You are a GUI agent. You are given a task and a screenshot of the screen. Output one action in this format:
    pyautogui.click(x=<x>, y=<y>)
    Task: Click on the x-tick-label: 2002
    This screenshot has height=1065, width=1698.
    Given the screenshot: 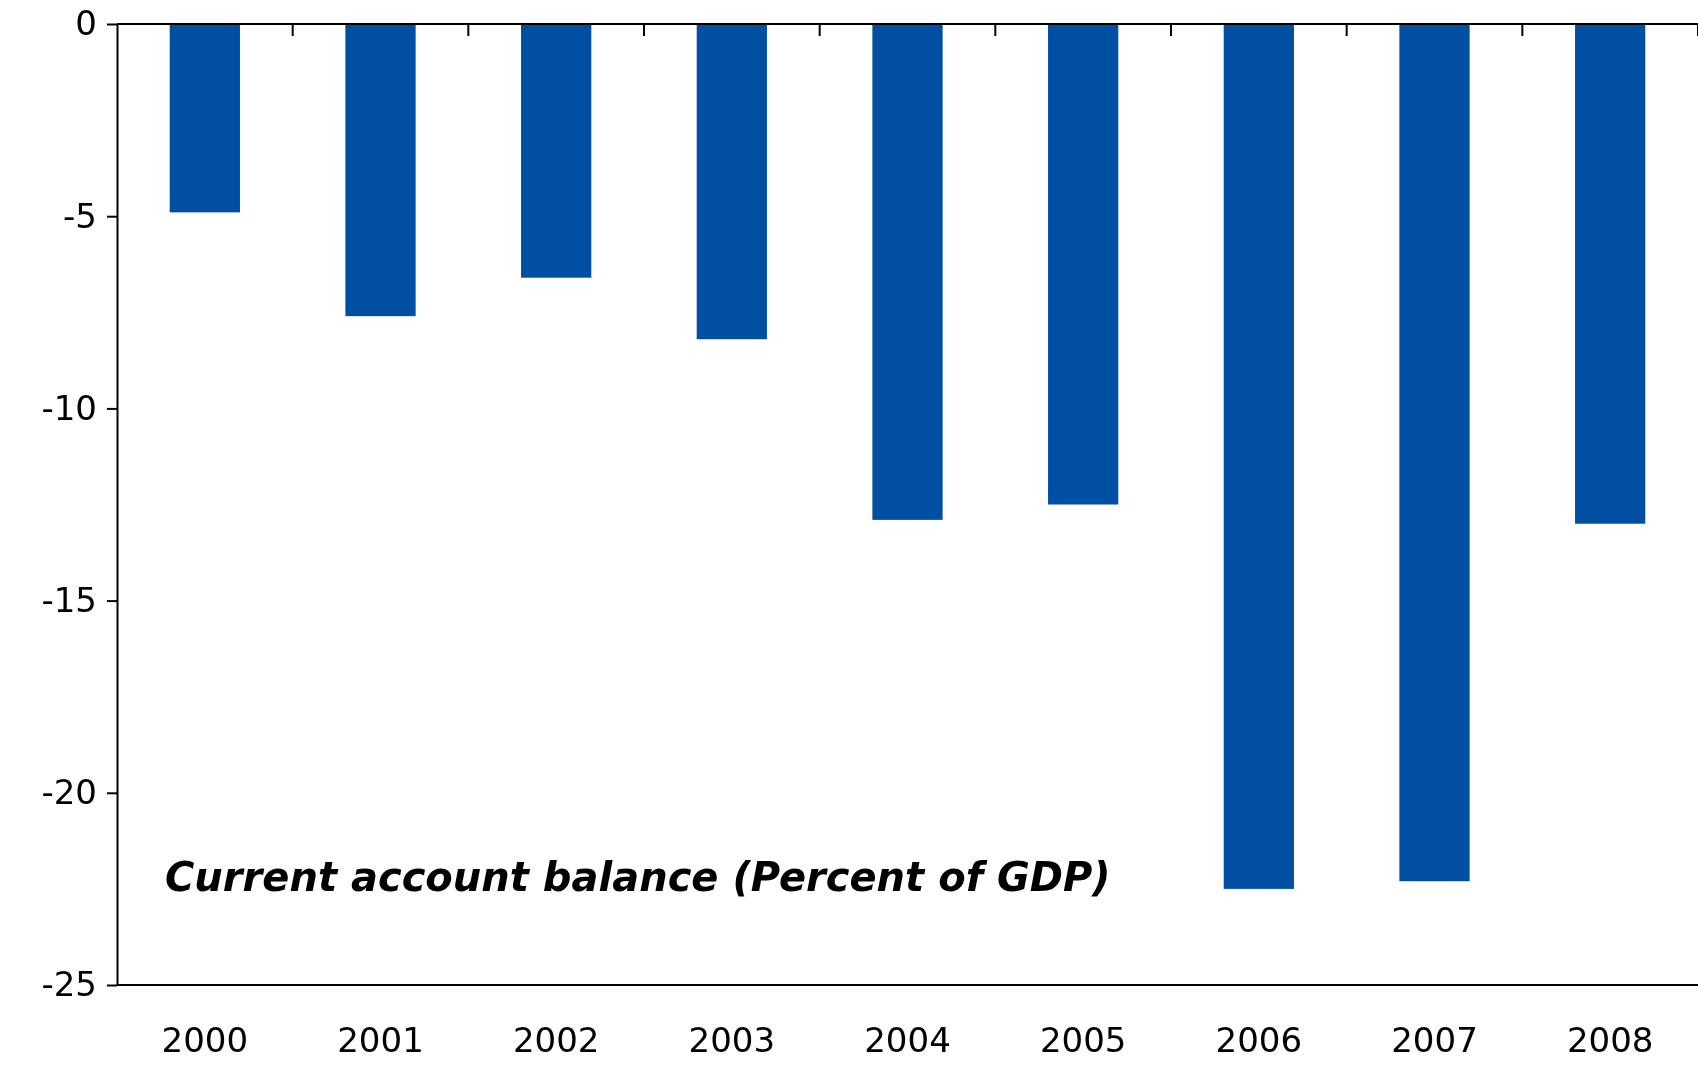 What is the action you would take?
    pyautogui.click(x=556, y=1040)
    